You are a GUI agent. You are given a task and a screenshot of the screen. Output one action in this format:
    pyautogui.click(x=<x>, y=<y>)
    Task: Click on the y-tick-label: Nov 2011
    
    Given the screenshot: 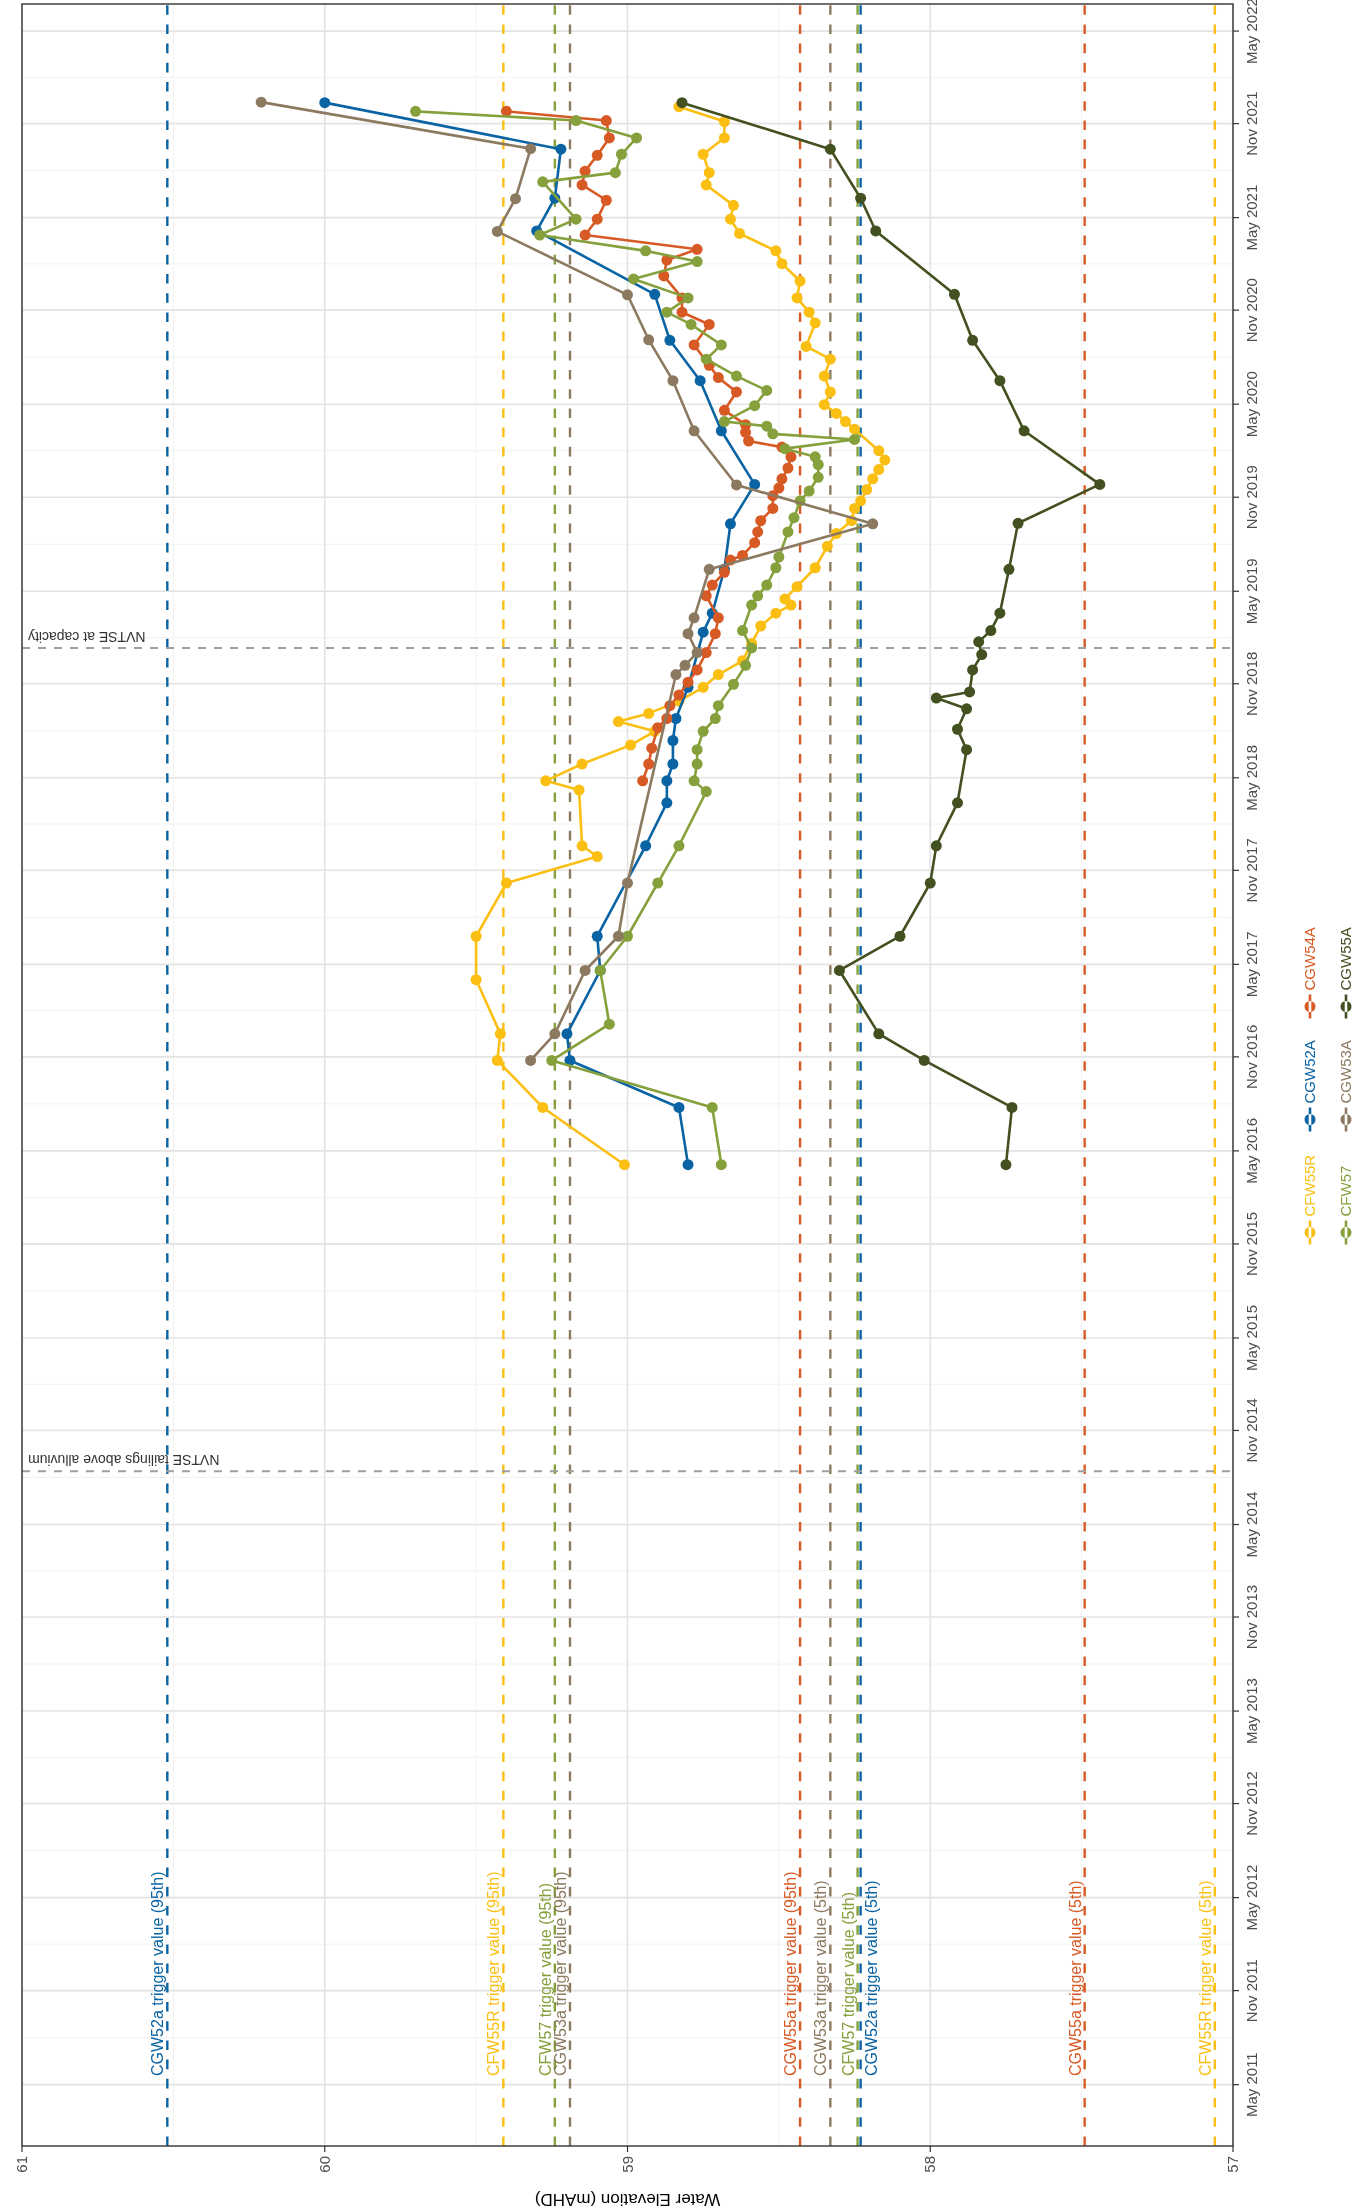 What is the action you would take?
    pyautogui.click(x=1251, y=1991)
    